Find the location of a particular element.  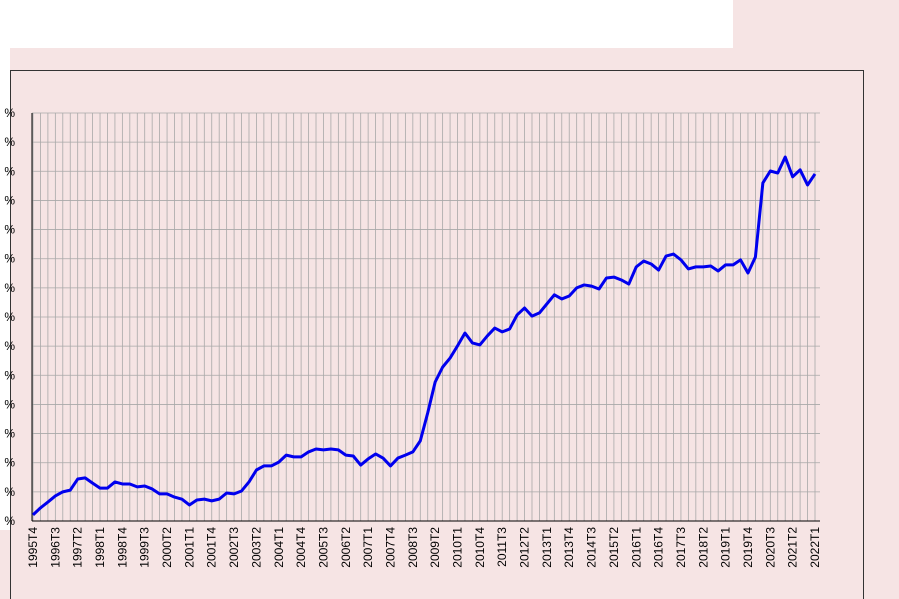

x-tick-label: 2005T3 is located at coordinates (323, 547).